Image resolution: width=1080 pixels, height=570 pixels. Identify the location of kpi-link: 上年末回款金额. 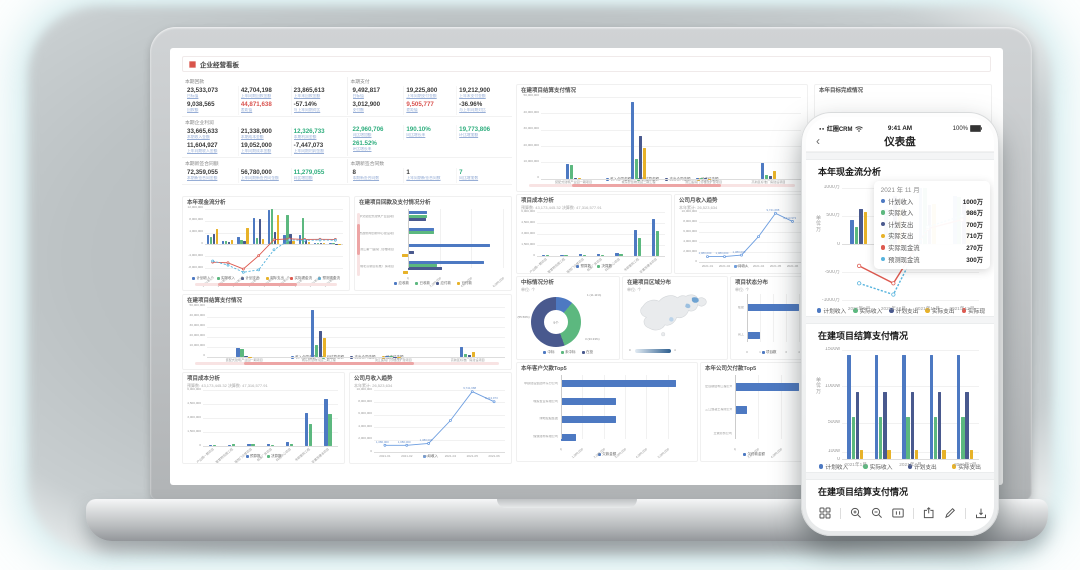
(307, 95).